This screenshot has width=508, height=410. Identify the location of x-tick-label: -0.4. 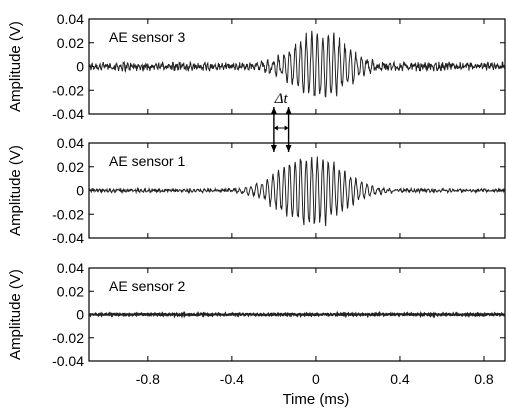
(232, 379).